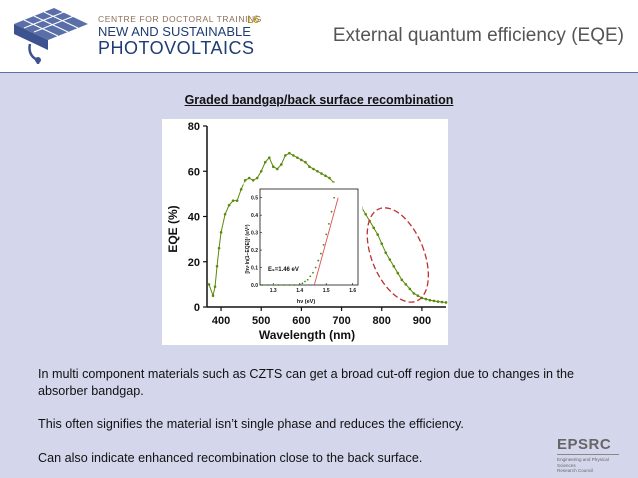 The image size is (638, 478). I want to click on epsrc-divider, so click(588, 454).